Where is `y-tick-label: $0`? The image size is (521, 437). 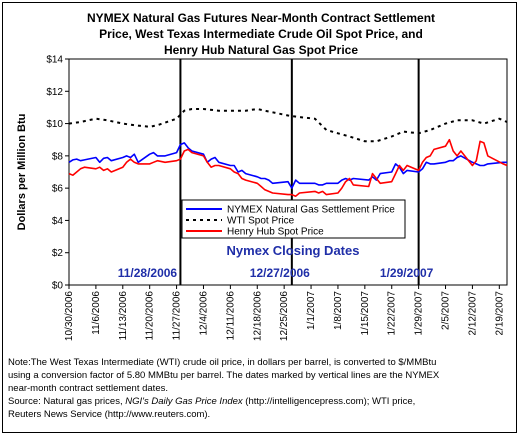 y-tick-label: $0 is located at coordinates (58, 286).